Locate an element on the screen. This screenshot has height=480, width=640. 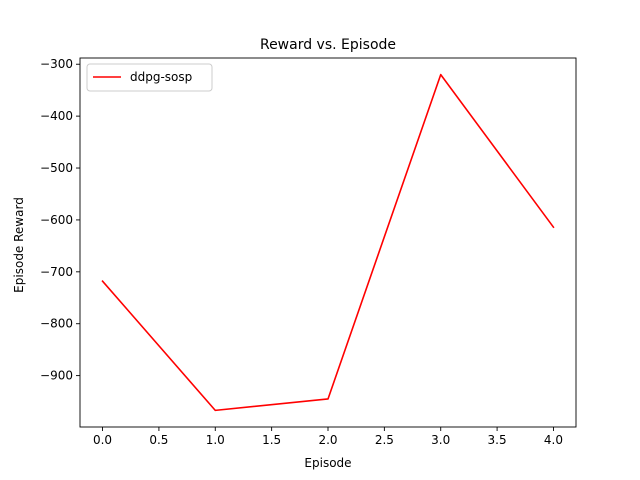
y-tick-label: −700 is located at coordinates (56, 272).